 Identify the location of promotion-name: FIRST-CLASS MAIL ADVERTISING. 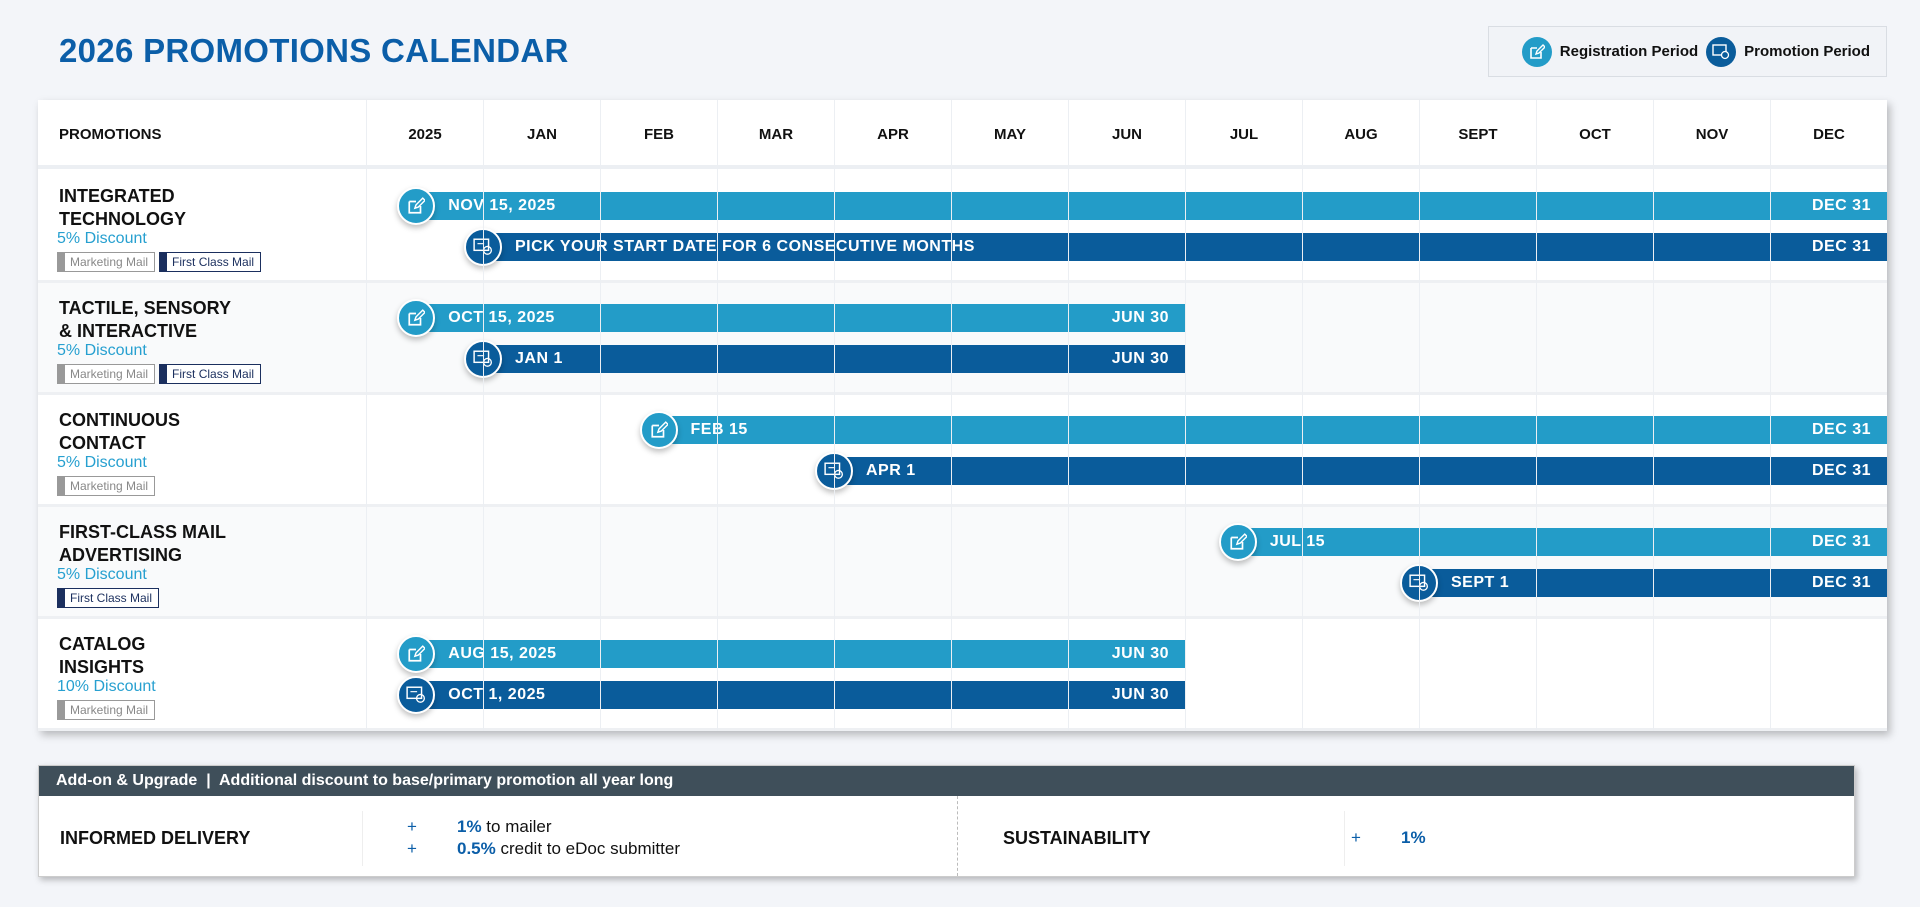
(142, 543).